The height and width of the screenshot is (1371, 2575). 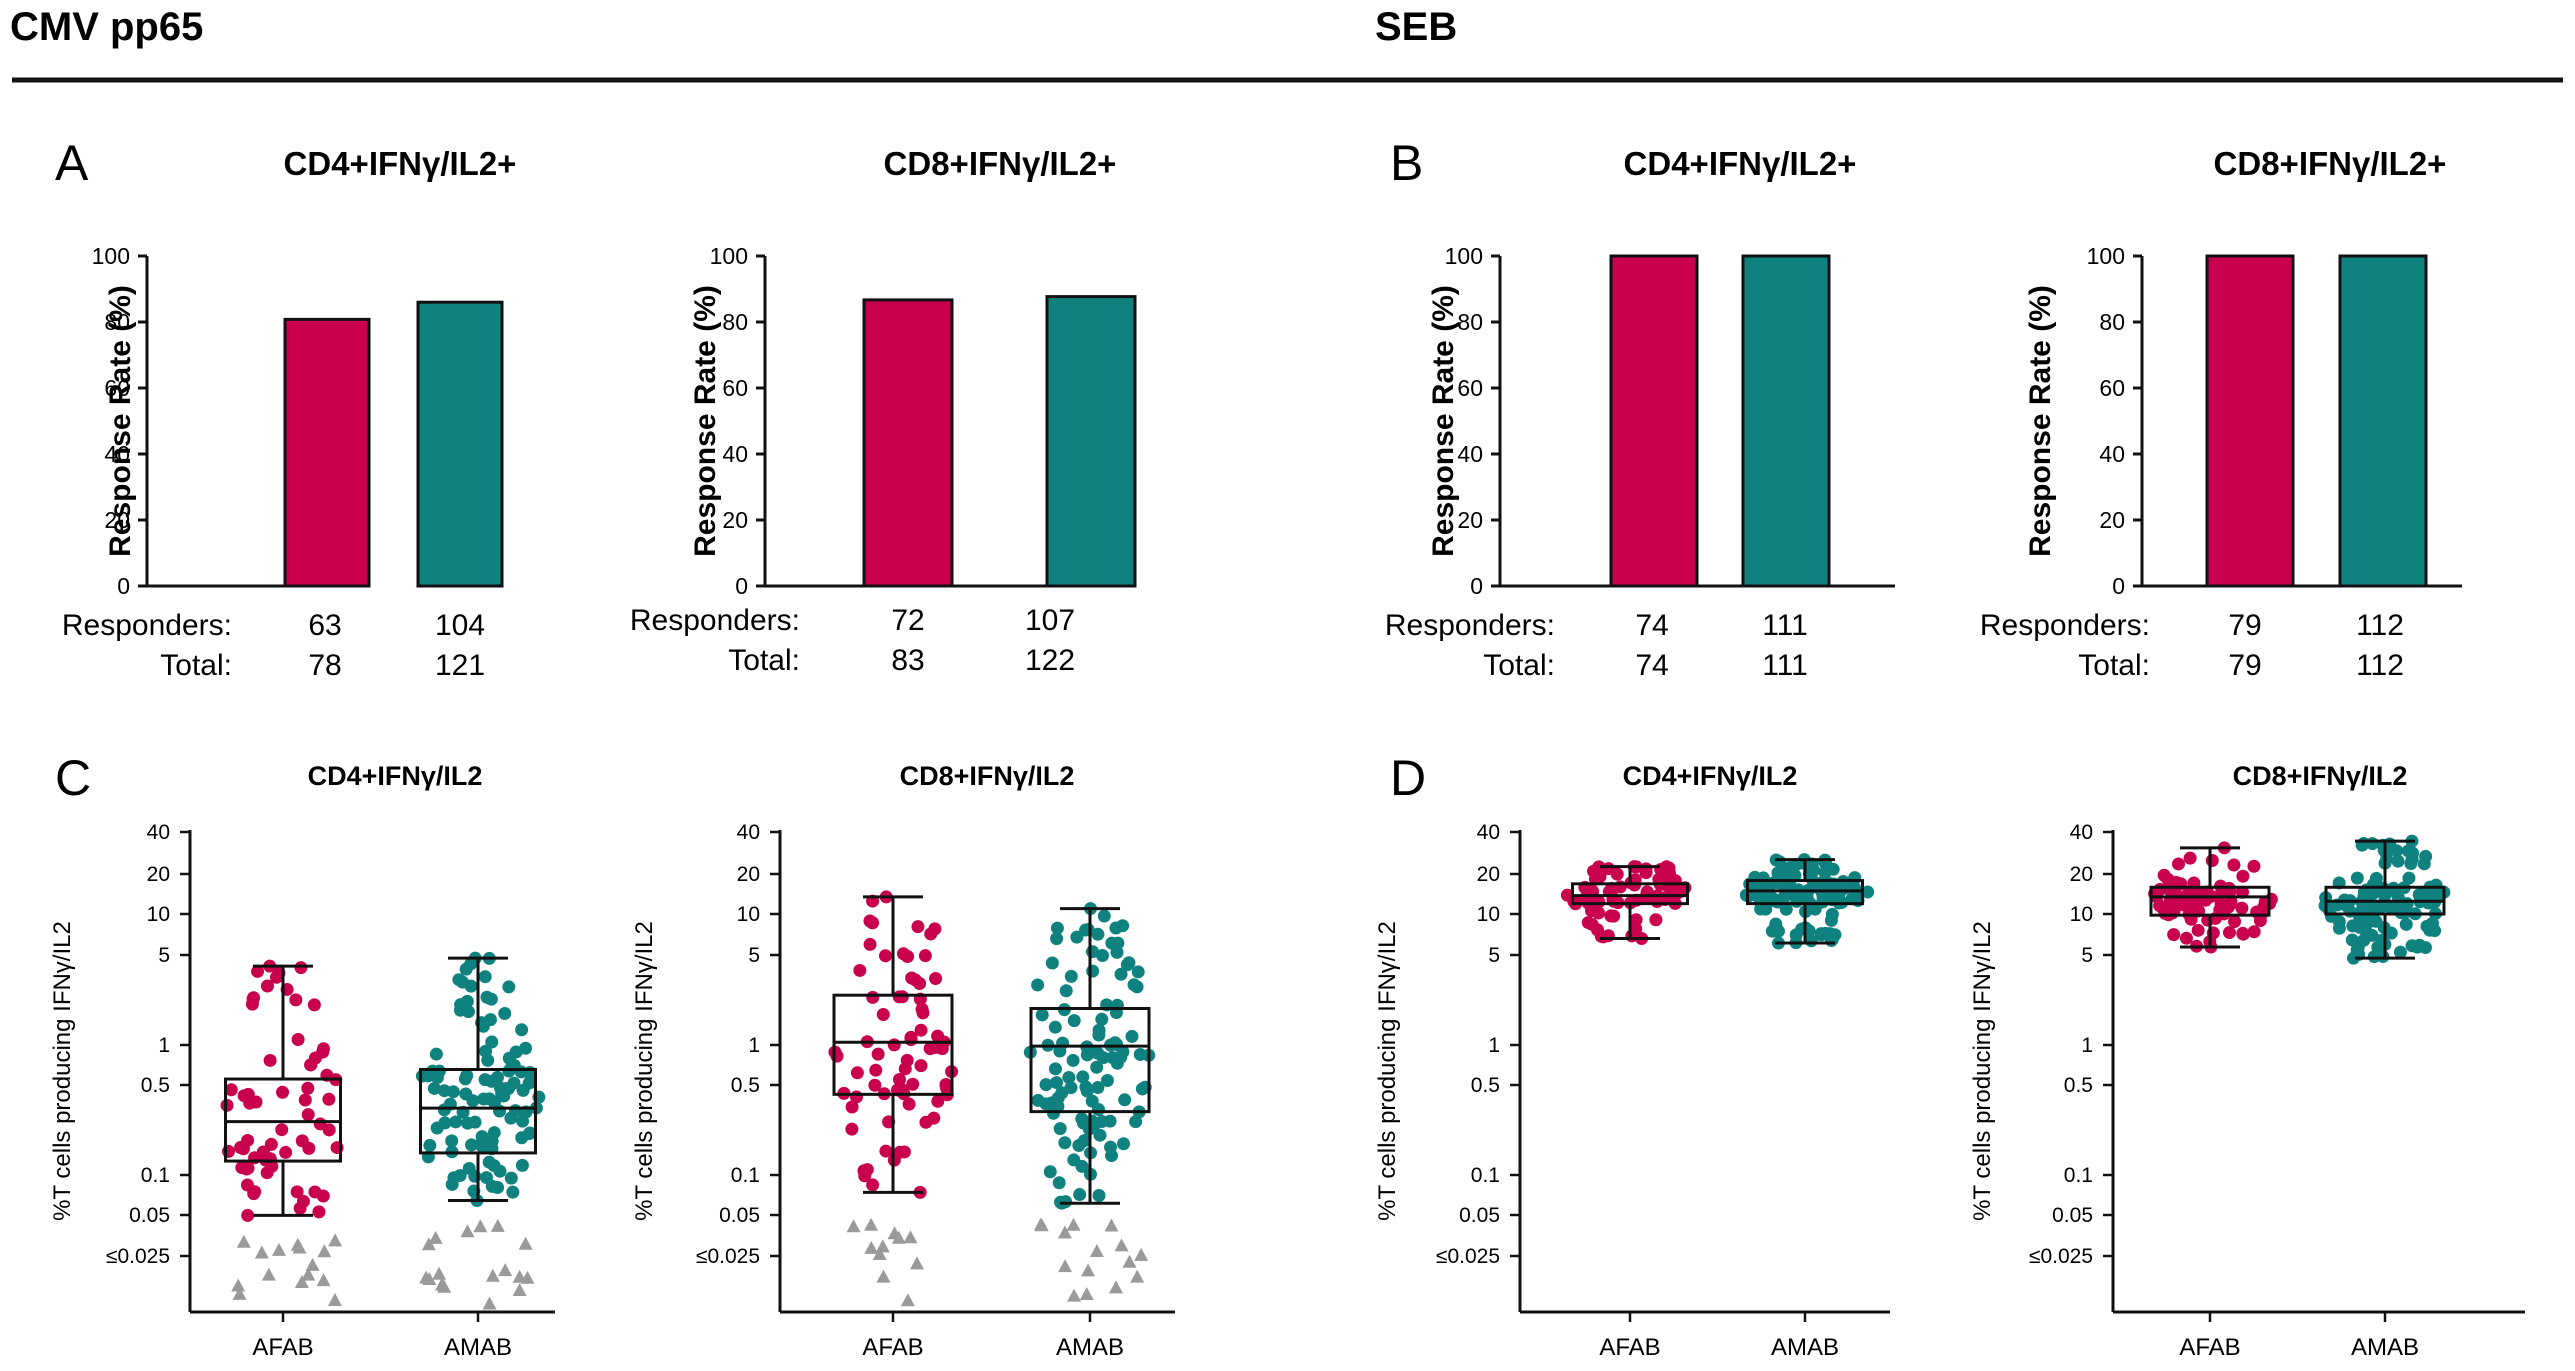 What do you see at coordinates (2112, 322) in the screenshot?
I see `y-tick-label: 80` at bounding box center [2112, 322].